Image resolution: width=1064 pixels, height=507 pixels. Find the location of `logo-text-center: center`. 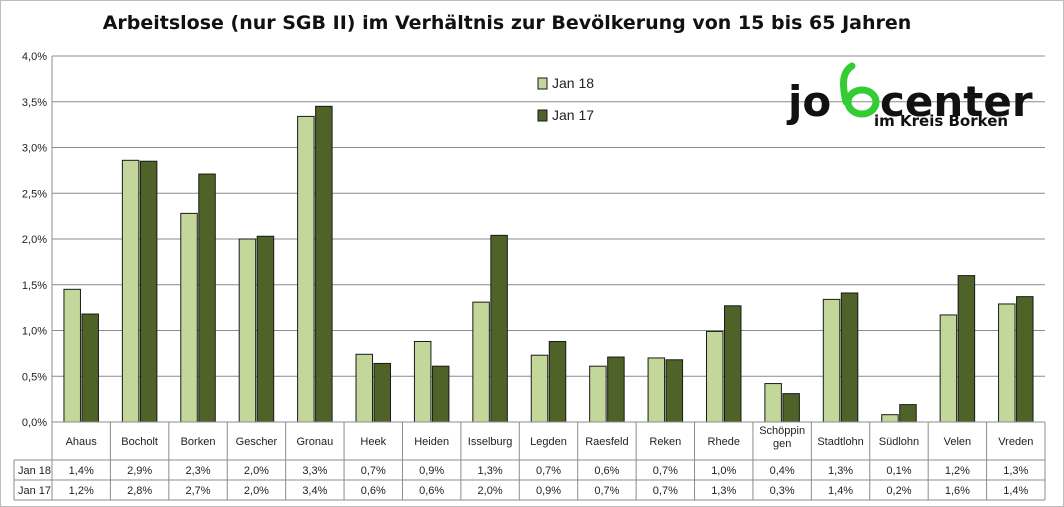

logo-text-center: center is located at coordinates (956, 101).